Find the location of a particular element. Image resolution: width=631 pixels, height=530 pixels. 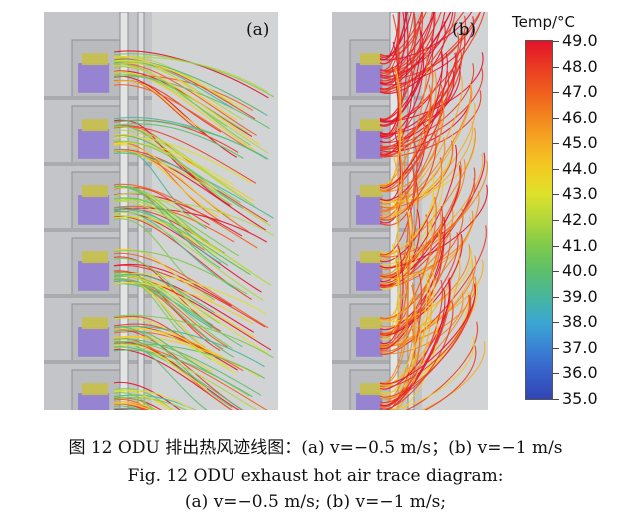

colorbar-tick-label: 45.0 is located at coordinates (580, 143).